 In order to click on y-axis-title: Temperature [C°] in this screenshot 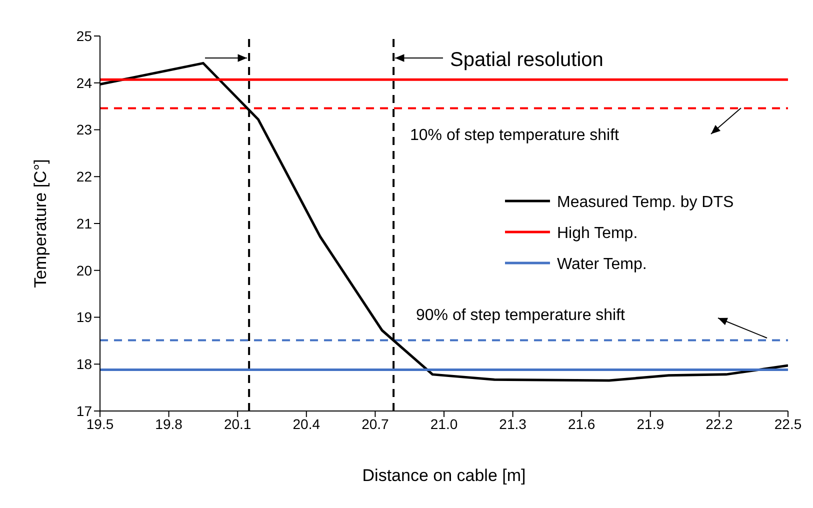, I will do `click(40, 223)`.